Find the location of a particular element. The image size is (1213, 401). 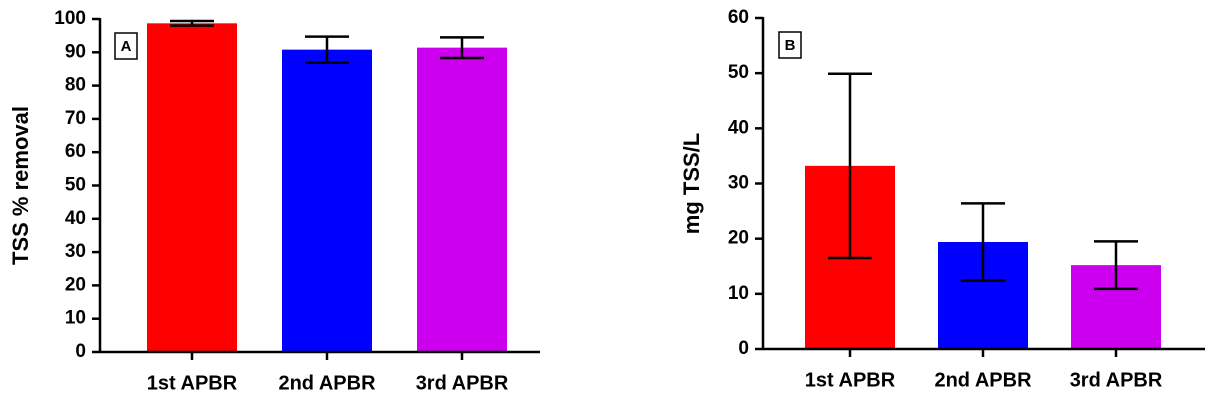

panel-label: A is located at coordinates (126, 46).